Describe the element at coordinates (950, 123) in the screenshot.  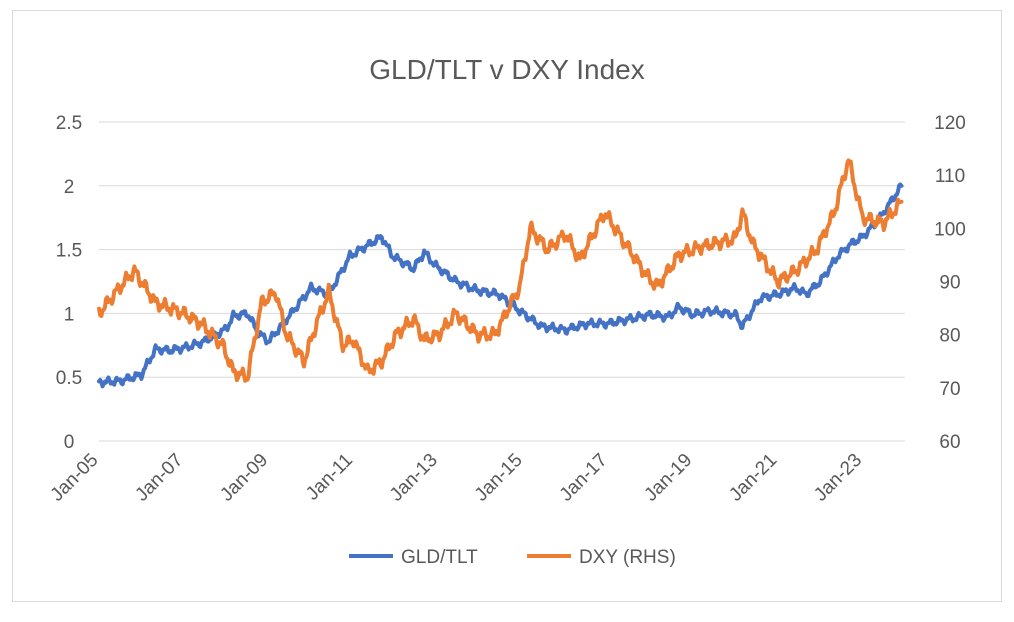
I see `right-tick-label: 120` at that location.